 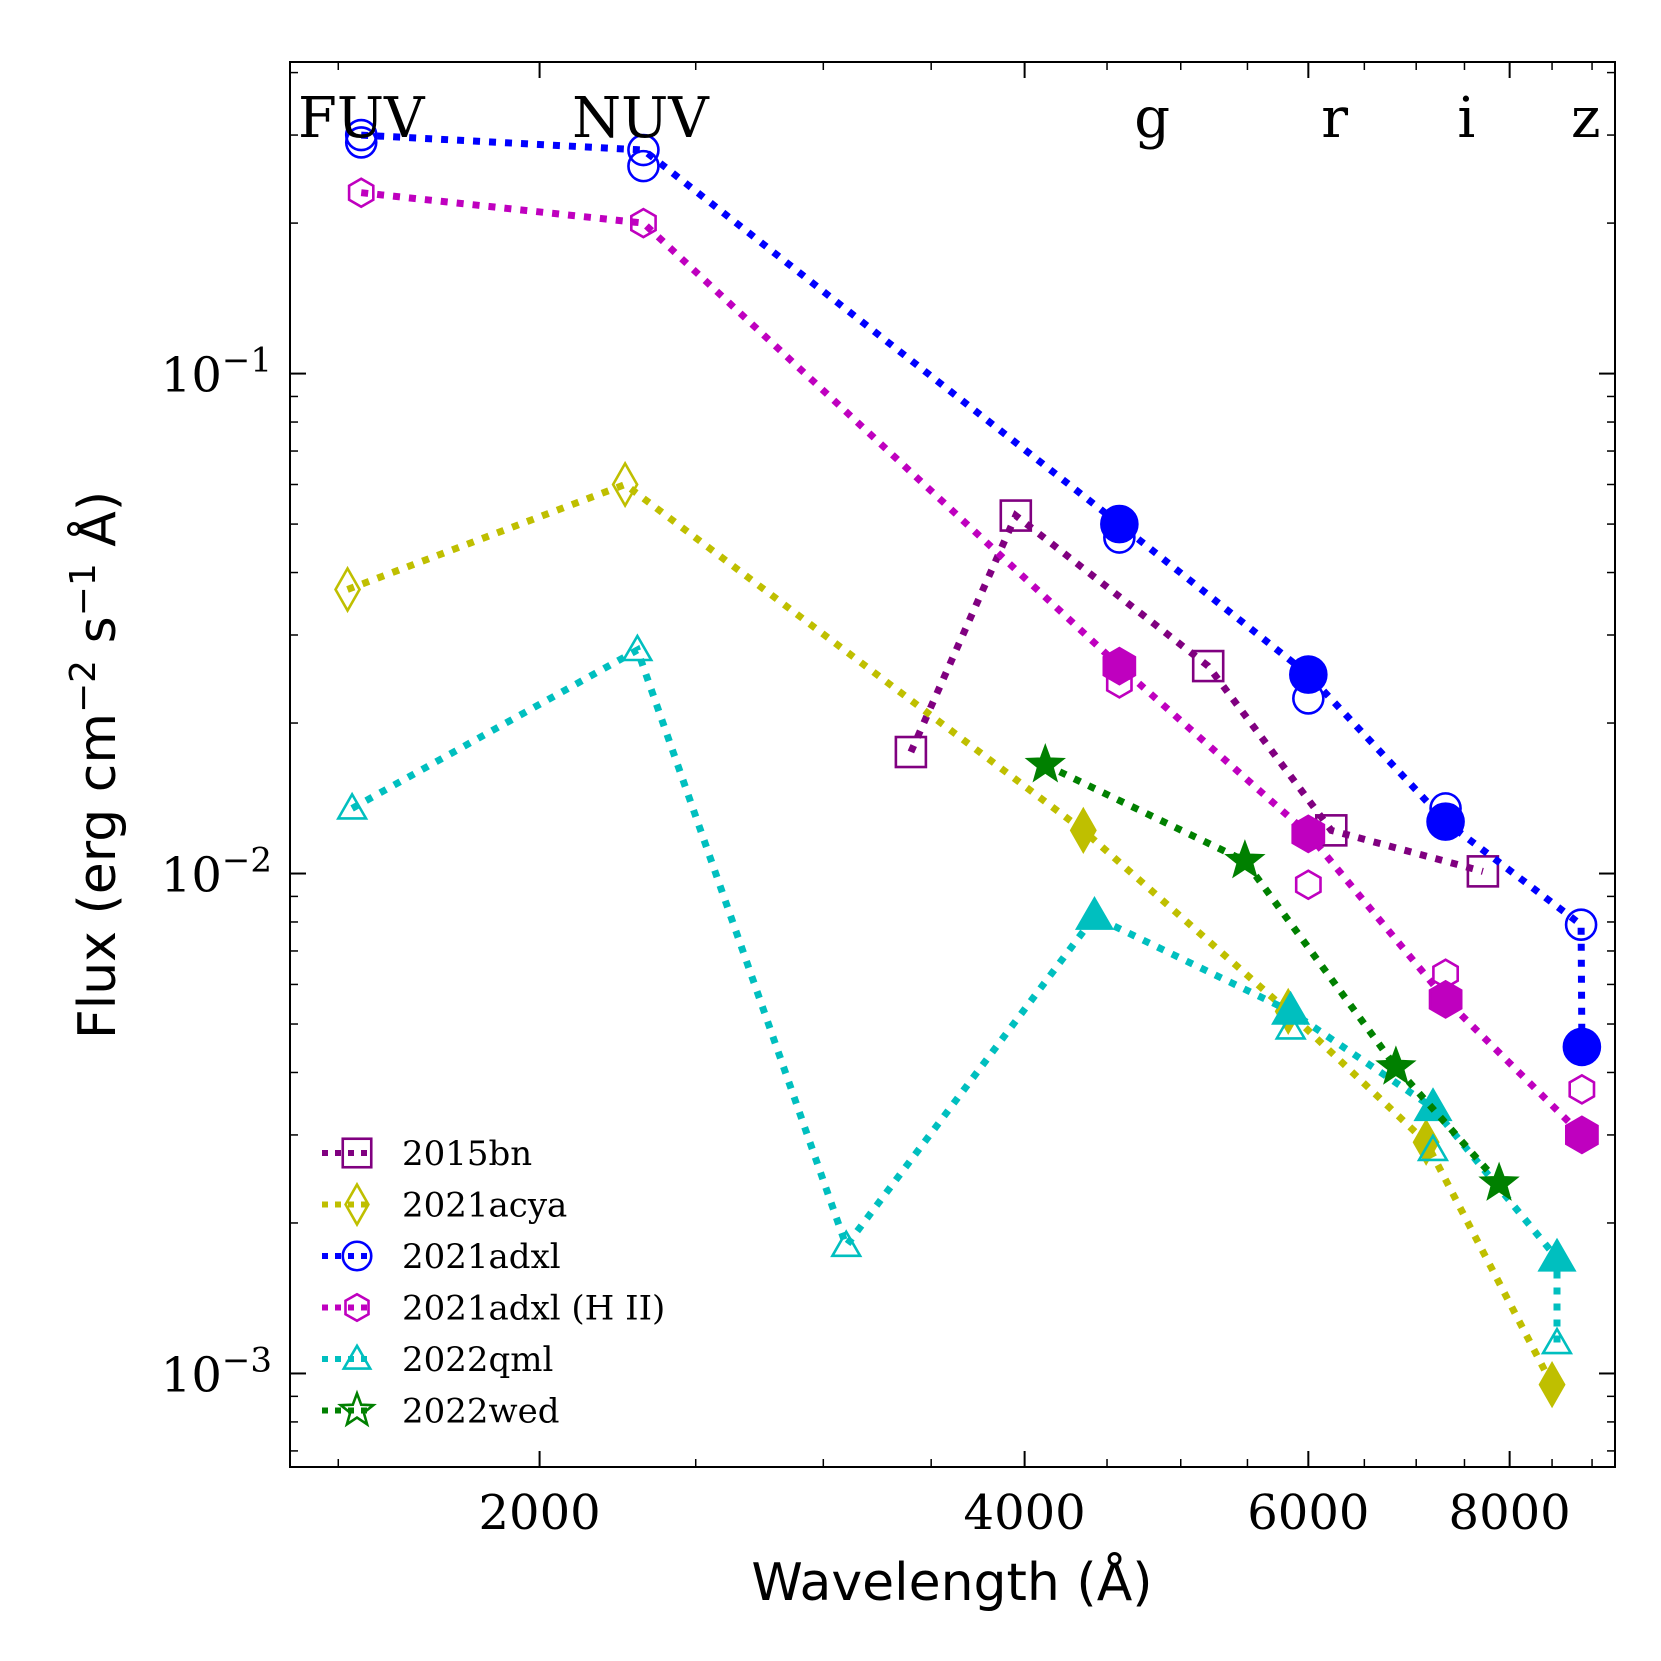 I want to click on band-labels: FUV NUV g r i z, so click(x=949, y=118).